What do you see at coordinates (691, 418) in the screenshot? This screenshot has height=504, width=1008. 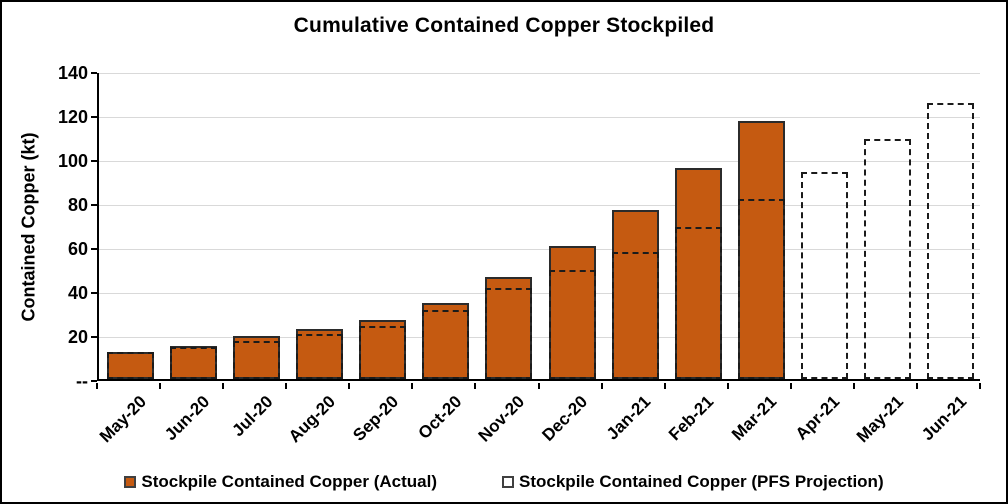 I see `x-label-Feb-21: Feb-21` at bounding box center [691, 418].